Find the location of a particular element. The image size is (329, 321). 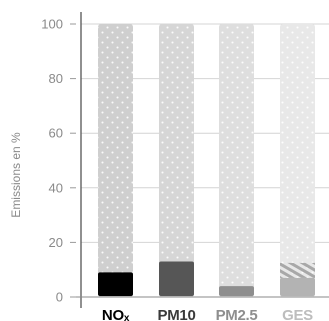

x-tick-label: PM10 is located at coordinates (177, 314).